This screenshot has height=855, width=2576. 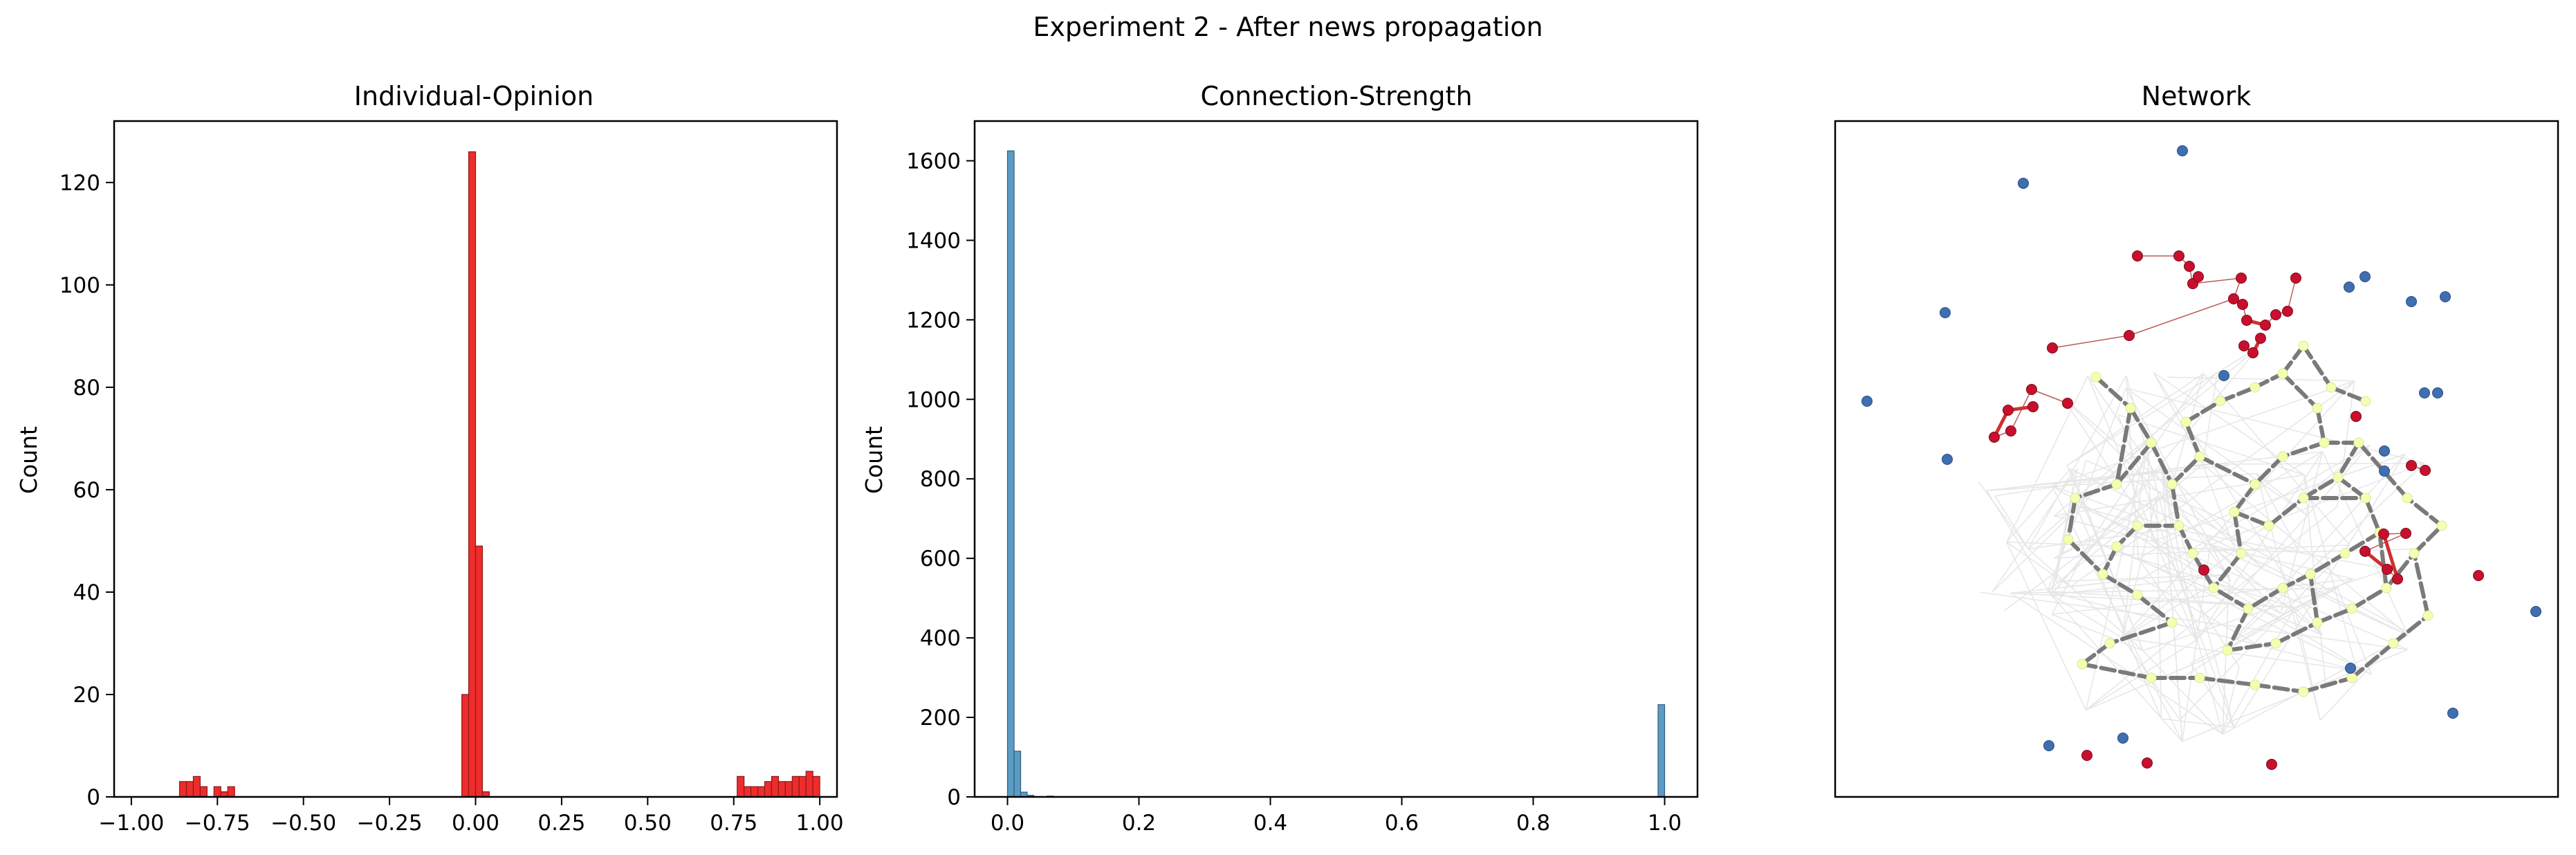 I want to click on strength-xtick-label: 0.8, so click(x=1533, y=824).